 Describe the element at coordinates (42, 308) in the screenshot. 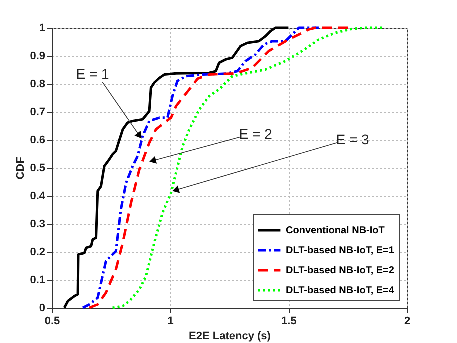

I see `y-tick-label: 0` at that location.